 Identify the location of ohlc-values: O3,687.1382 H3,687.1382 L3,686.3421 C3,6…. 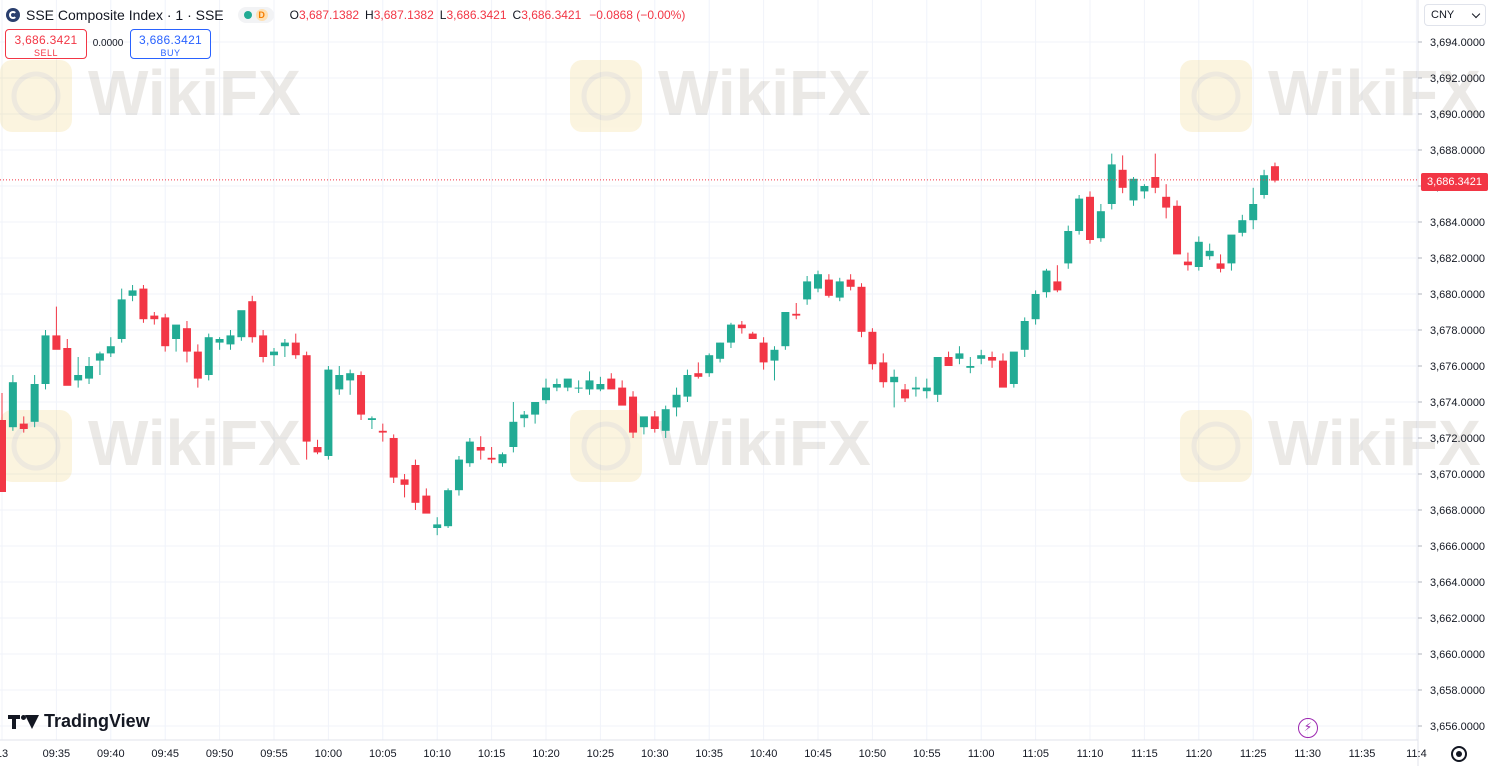
(488, 15).